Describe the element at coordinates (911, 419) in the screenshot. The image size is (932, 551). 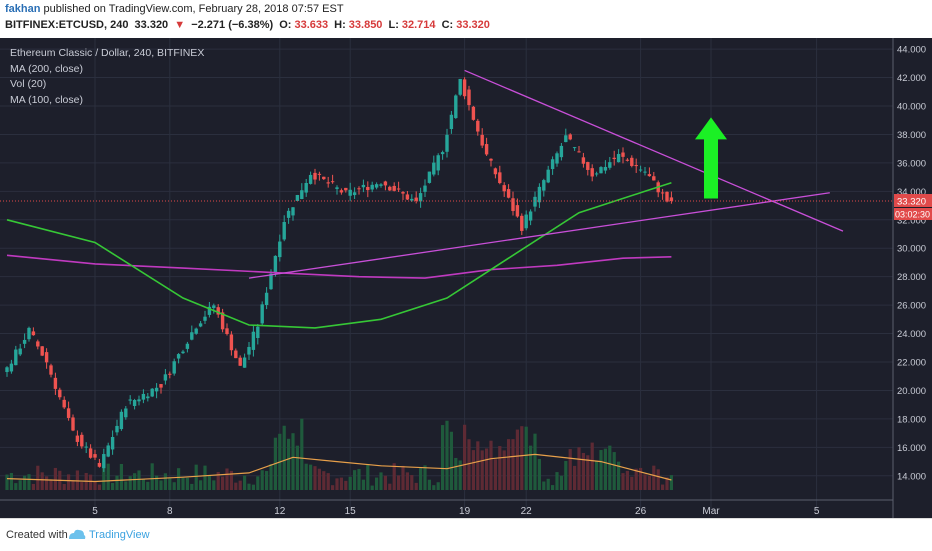
I see `y-tick-label: 18.000` at that location.